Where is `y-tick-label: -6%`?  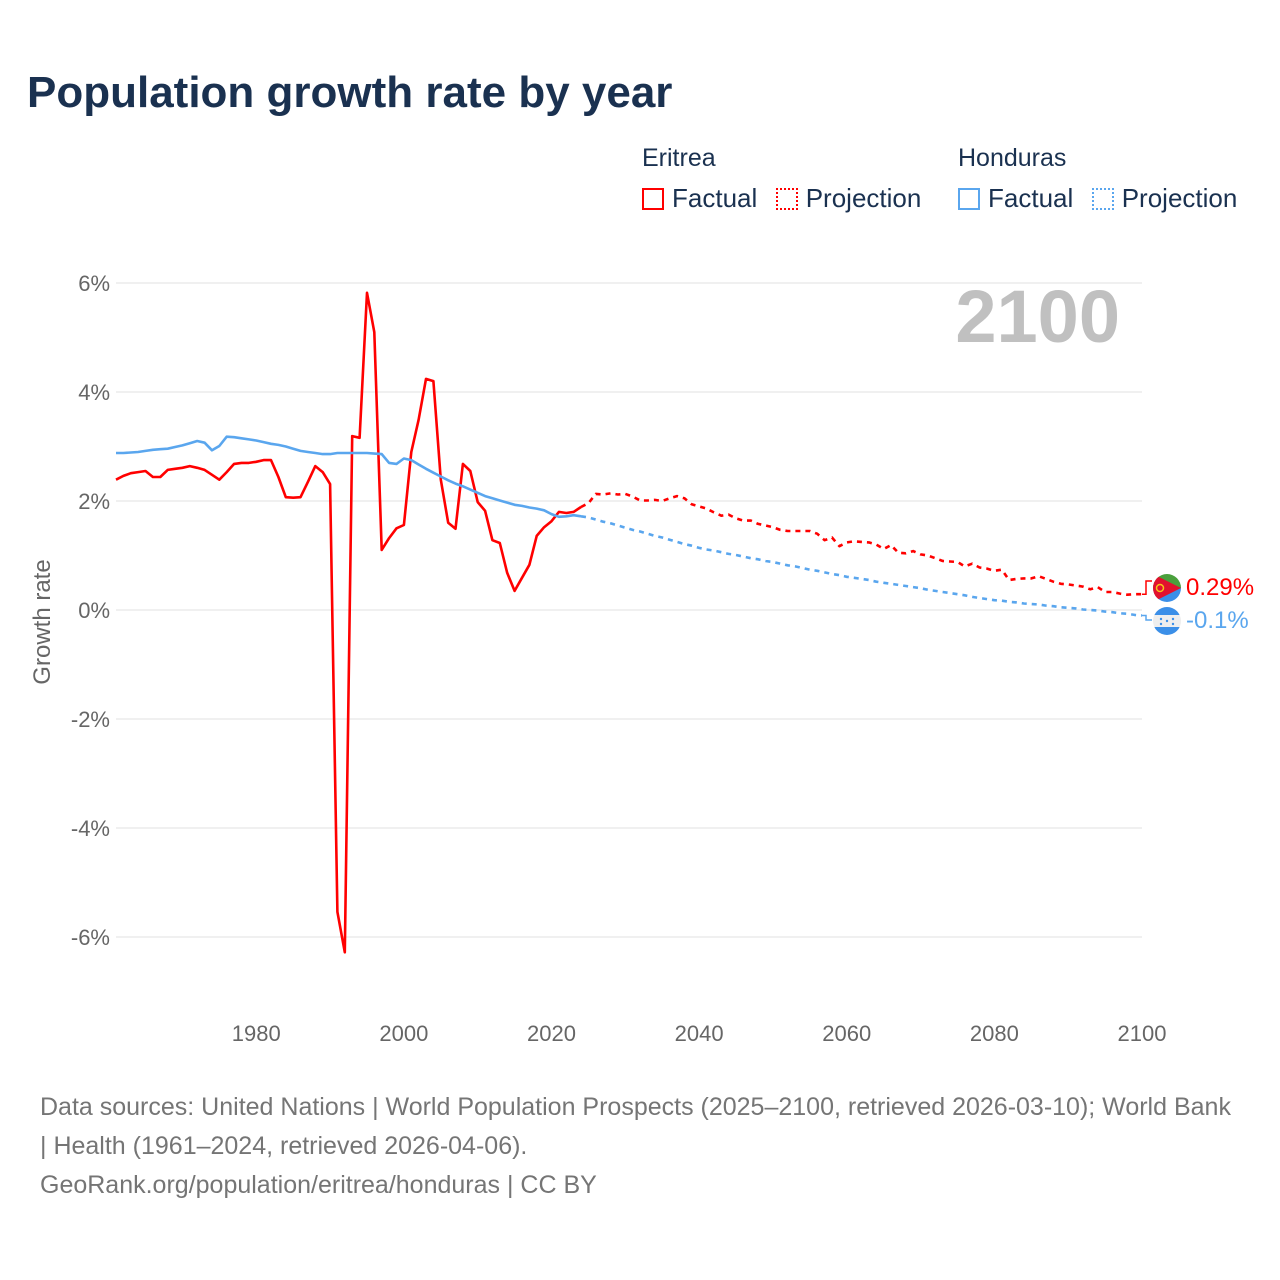 y-tick-label: -6% is located at coordinates (90, 937).